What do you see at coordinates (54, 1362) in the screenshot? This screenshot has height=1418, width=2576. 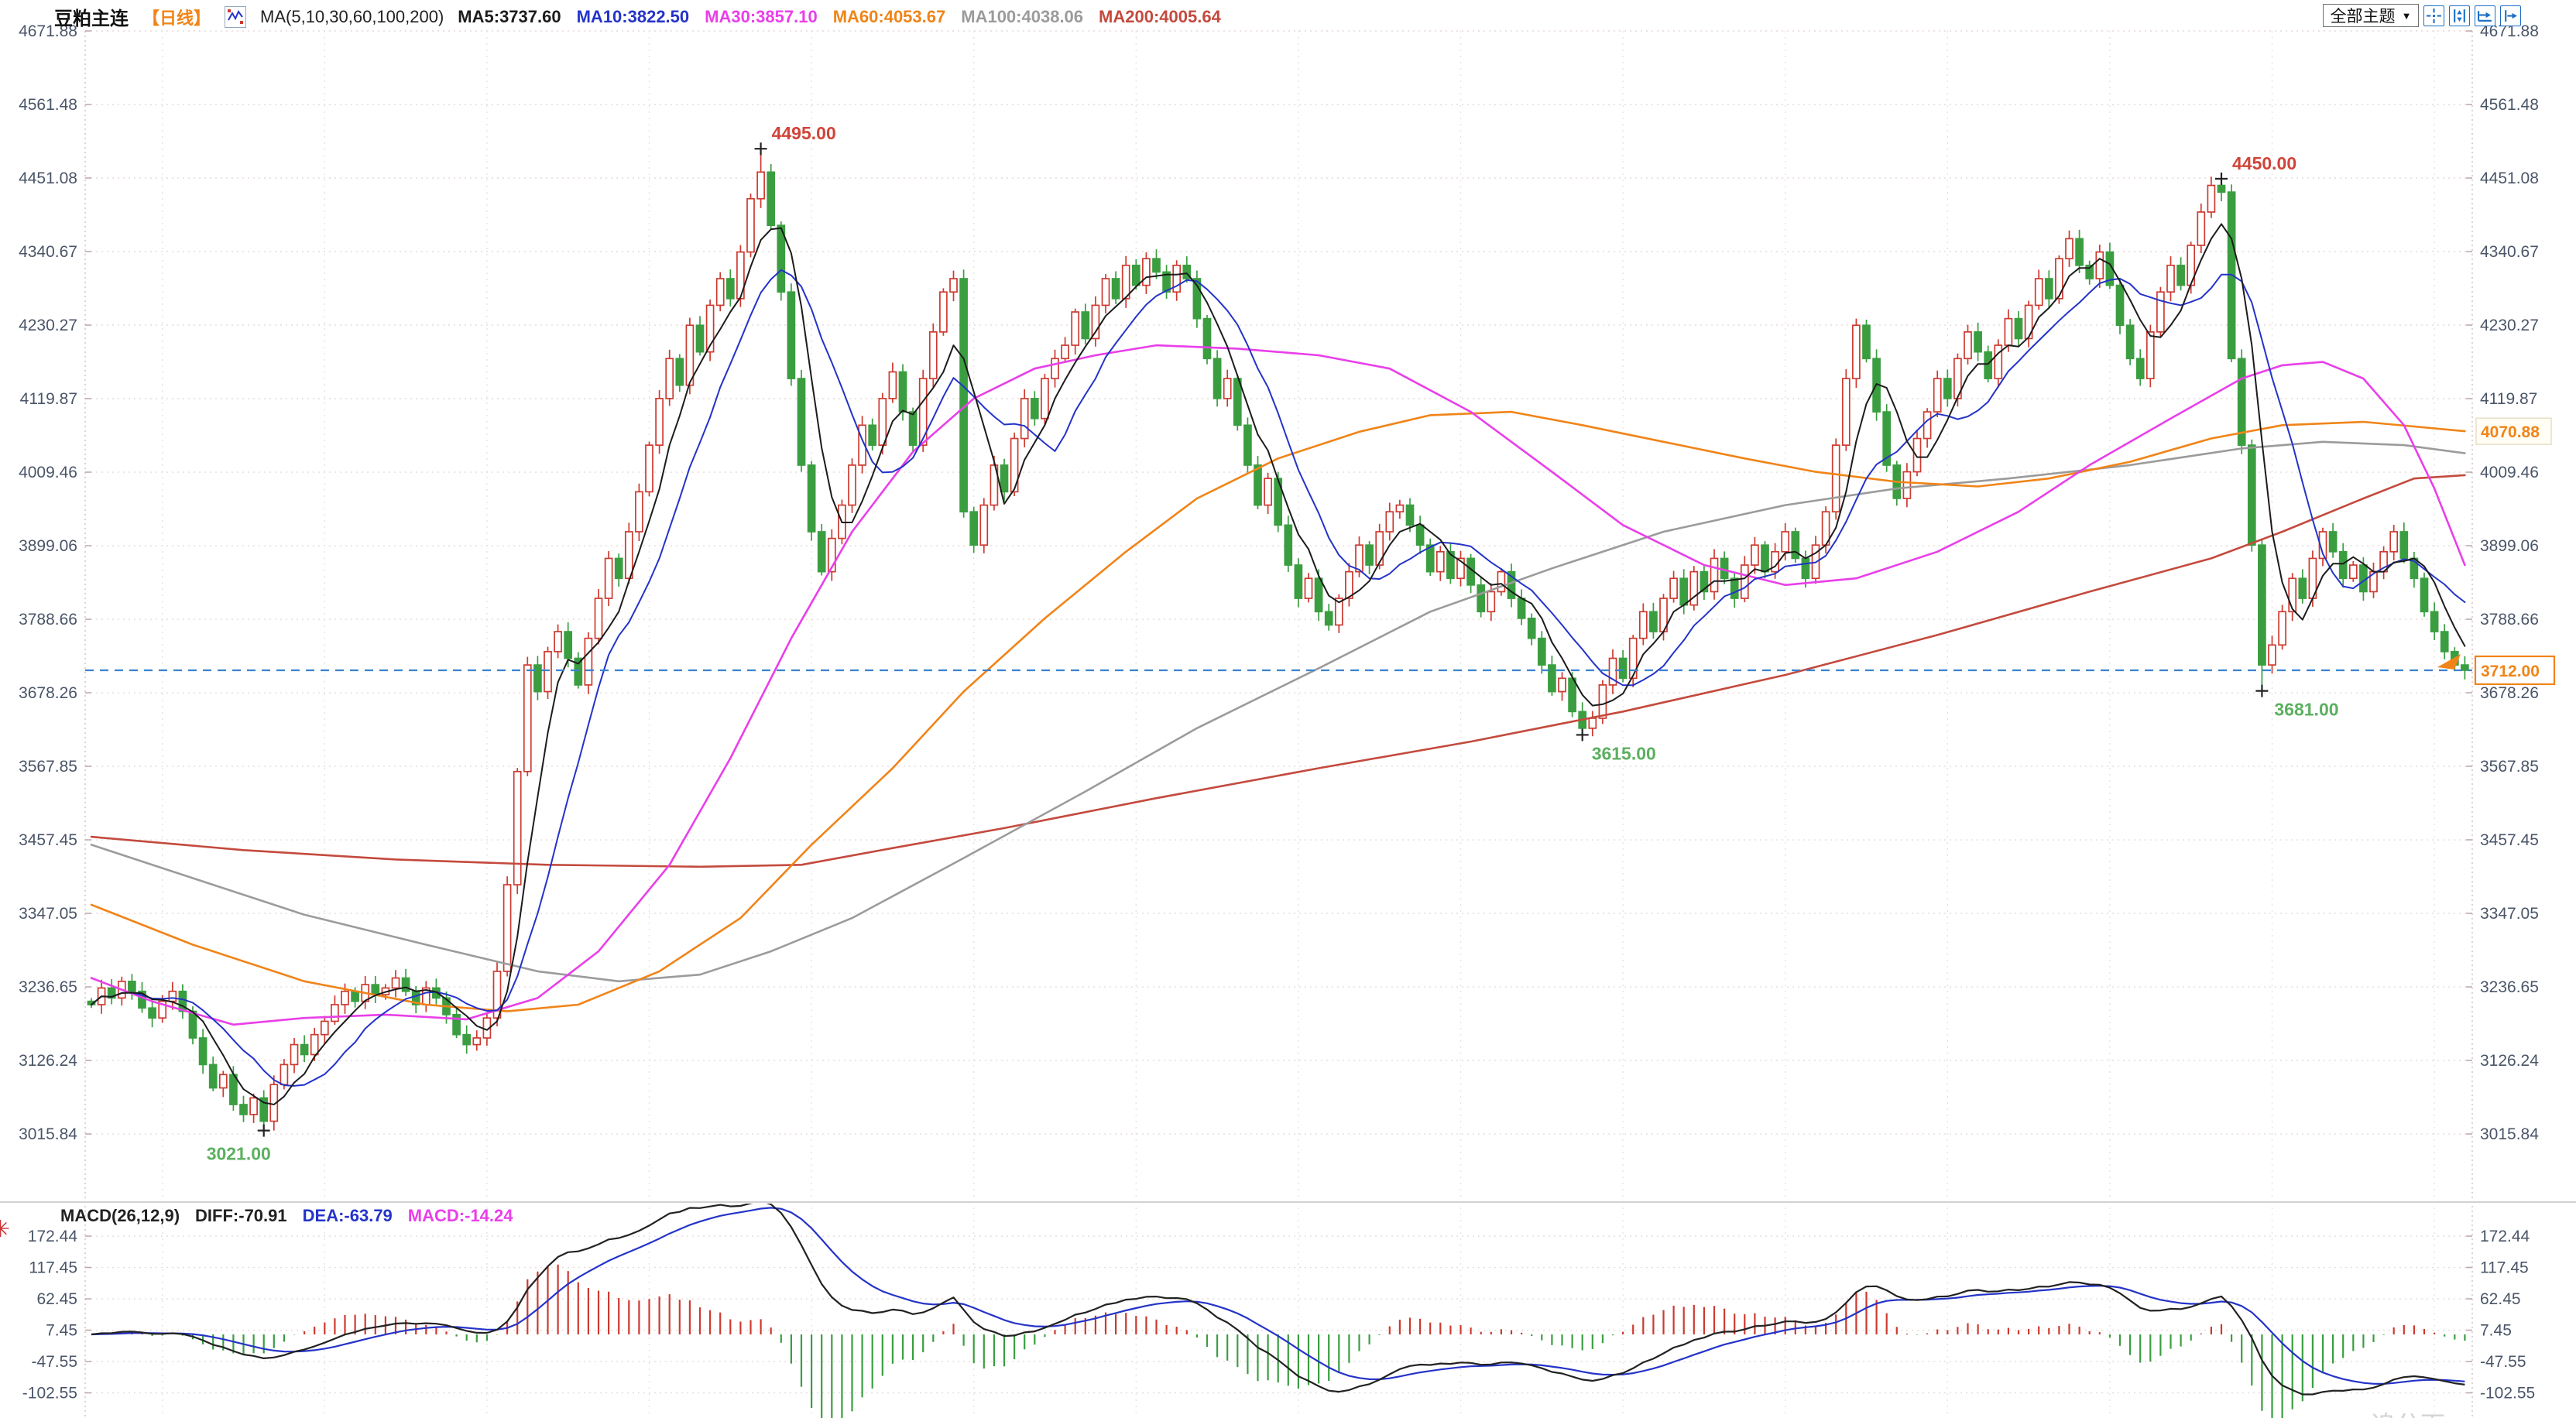 I see `svg-text: -47.55` at bounding box center [54, 1362].